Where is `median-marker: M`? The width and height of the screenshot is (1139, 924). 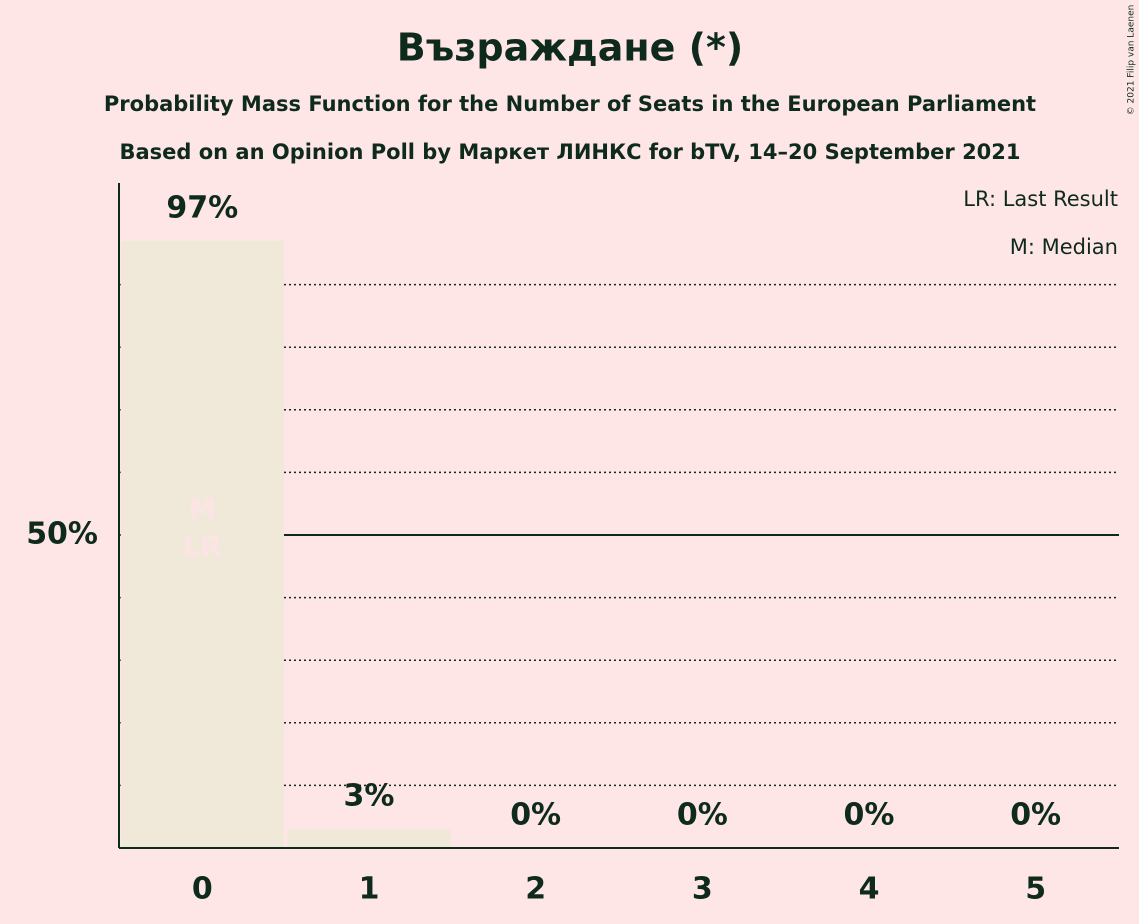
median-marker: M is located at coordinates (202, 508).